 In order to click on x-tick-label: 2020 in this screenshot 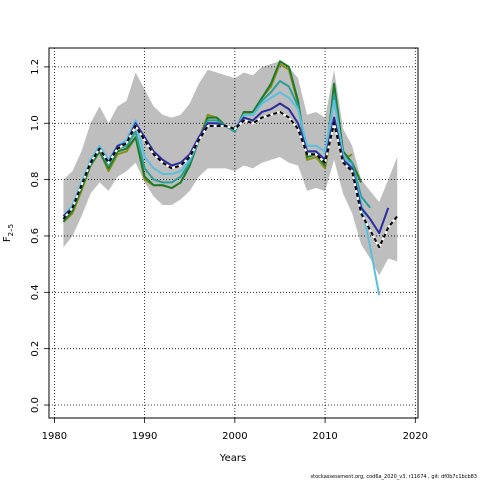, I will do `click(415, 436)`.